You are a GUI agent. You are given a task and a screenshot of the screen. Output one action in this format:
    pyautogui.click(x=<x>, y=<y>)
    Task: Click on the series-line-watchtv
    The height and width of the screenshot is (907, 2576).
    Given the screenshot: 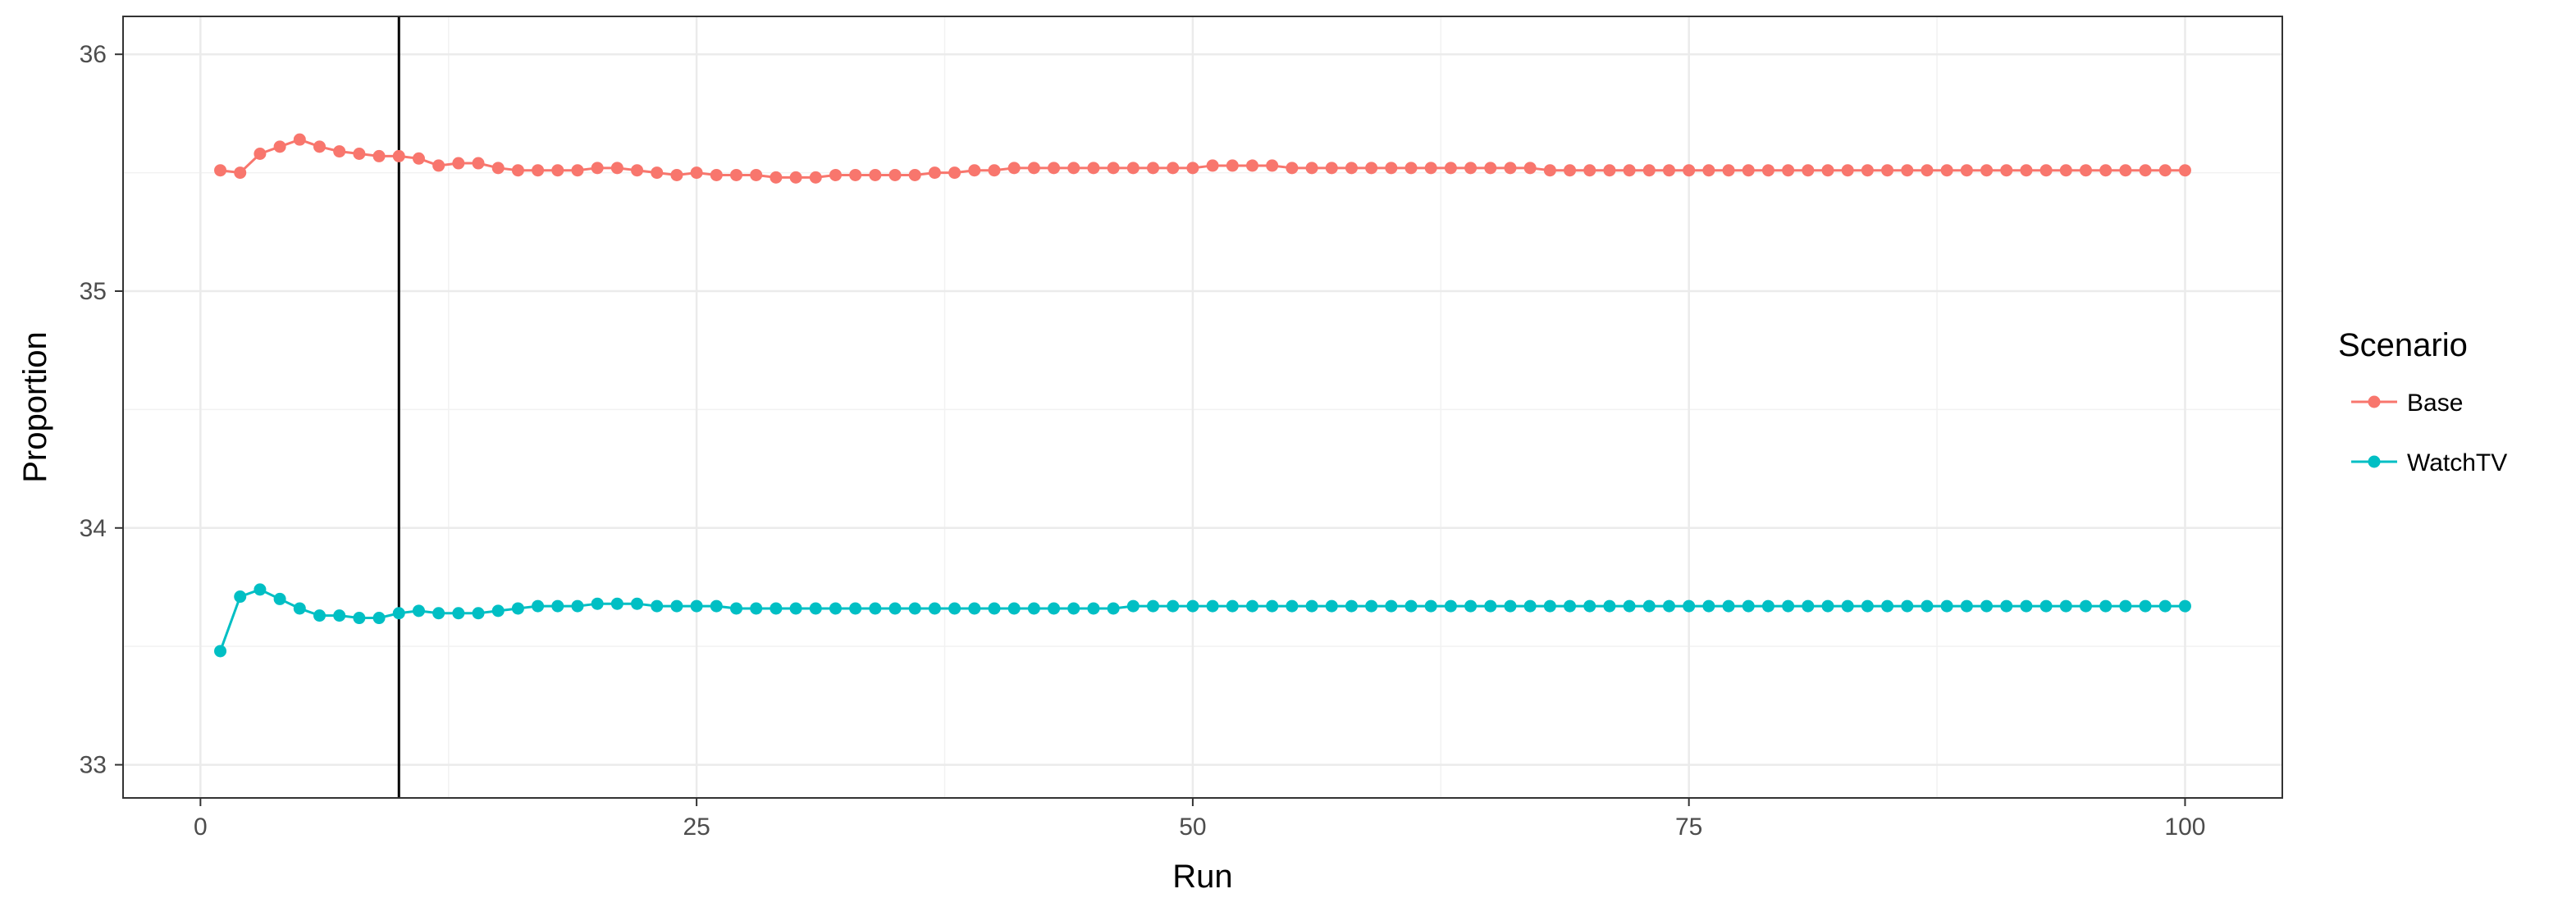 What is the action you would take?
    pyautogui.click(x=1202, y=620)
    